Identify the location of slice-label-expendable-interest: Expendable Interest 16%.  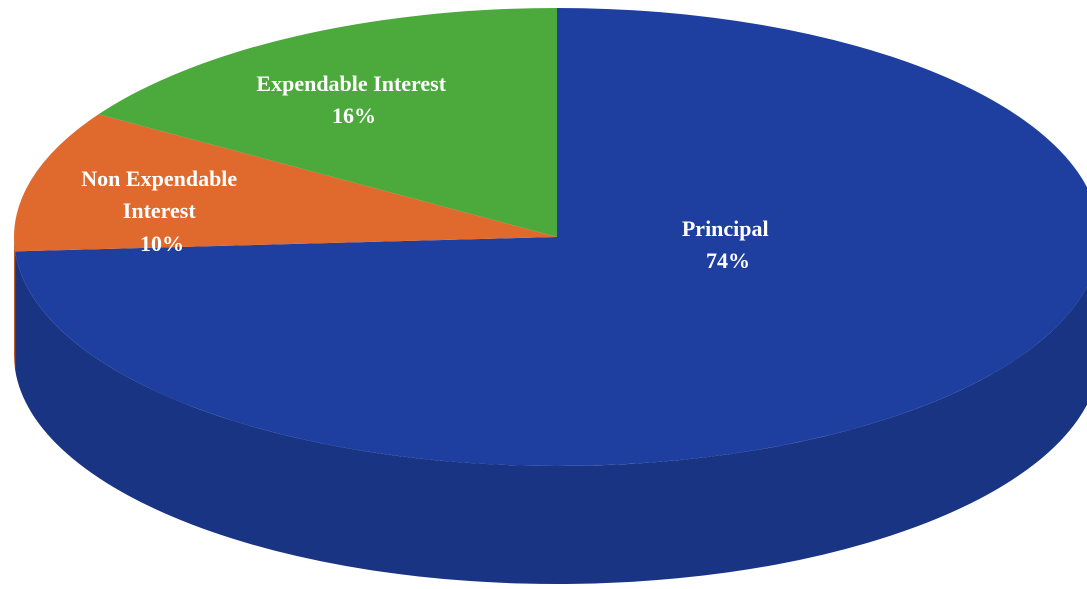
(353, 99).